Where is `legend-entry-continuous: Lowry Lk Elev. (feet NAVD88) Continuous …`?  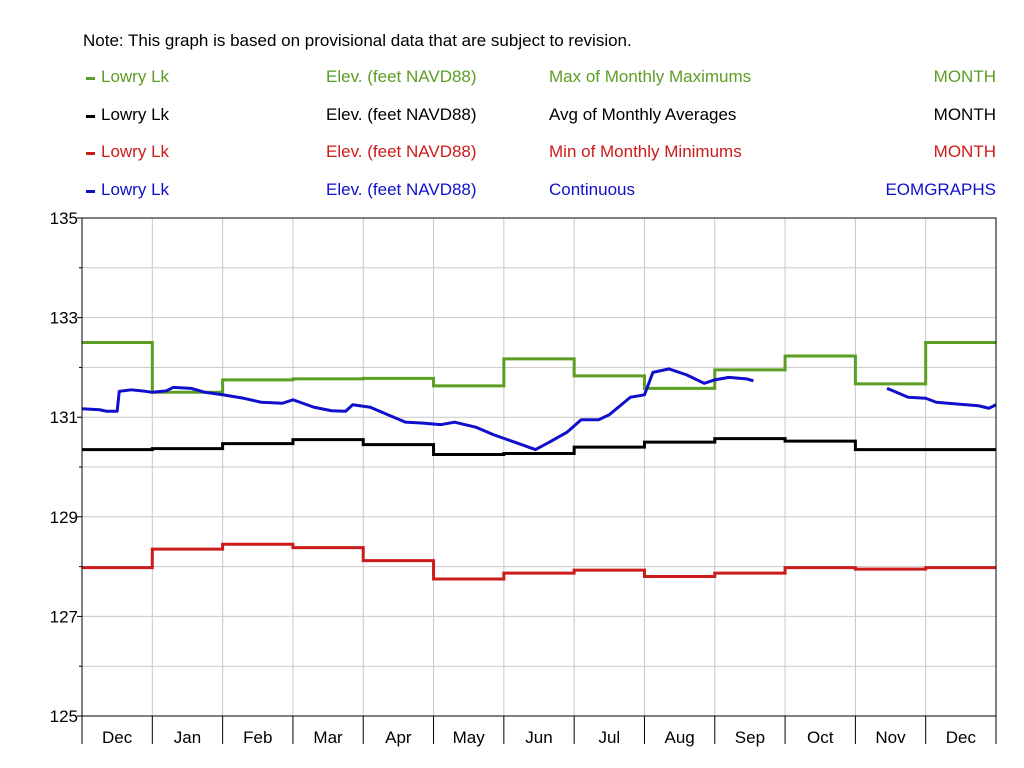 legend-entry-continuous: Lowry Lk Elev. (feet NAVD88) Continuous … is located at coordinates (512, 191).